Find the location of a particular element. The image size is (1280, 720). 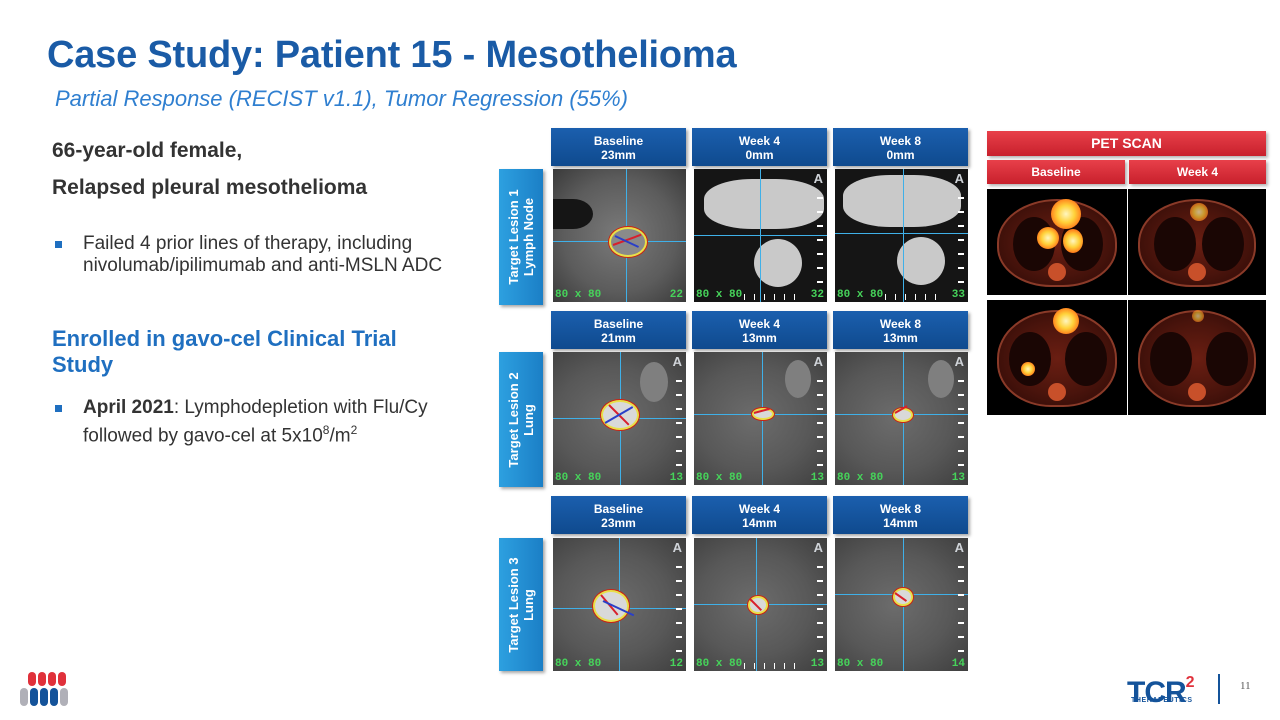

pet-image-baseline-upper is located at coordinates (1057, 242).